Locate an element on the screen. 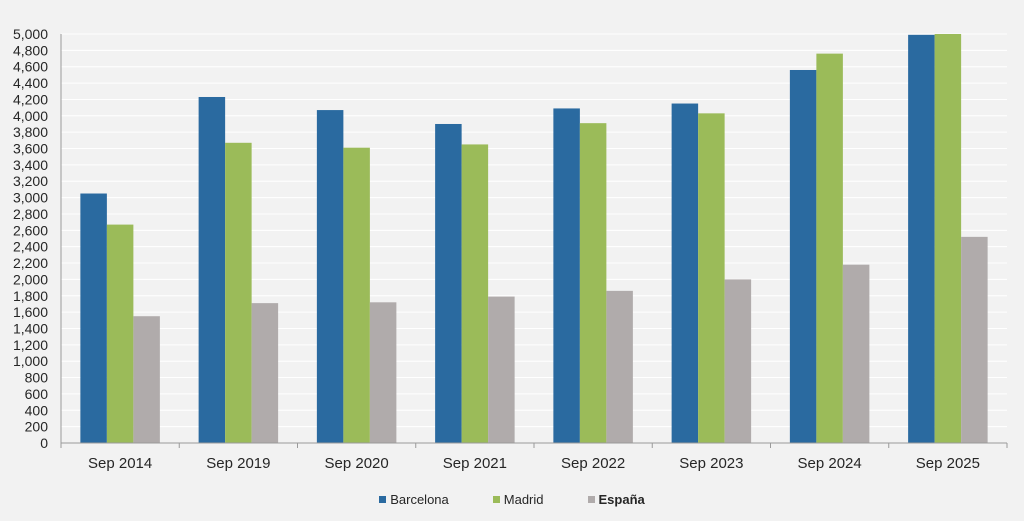  y-tick-label: 3,200 is located at coordinates (30, 181).